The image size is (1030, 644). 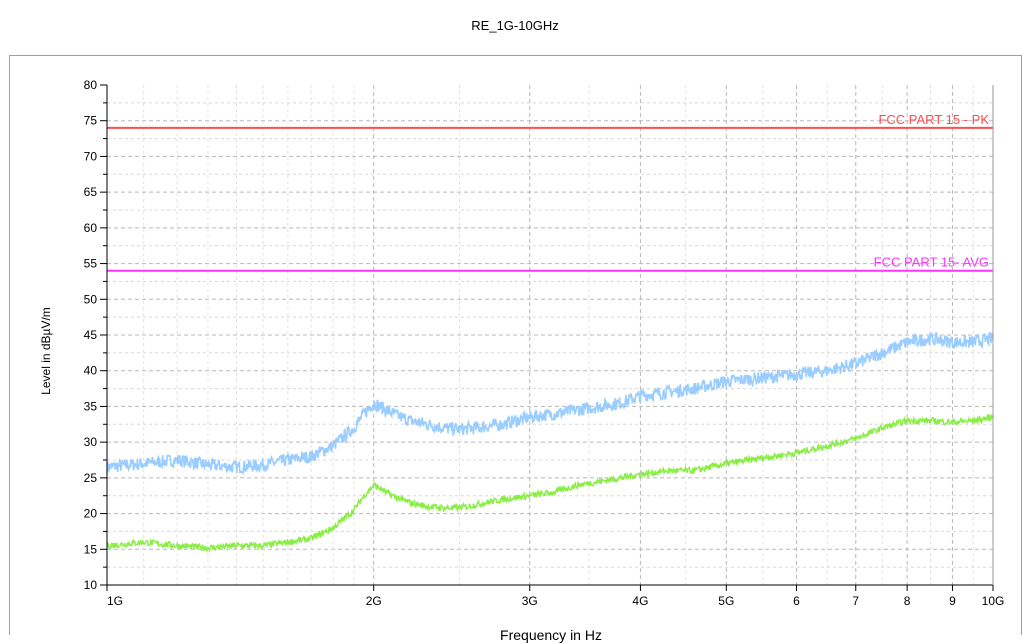 I want to click on y-tick-label: 20, so click(x=91, y=514).